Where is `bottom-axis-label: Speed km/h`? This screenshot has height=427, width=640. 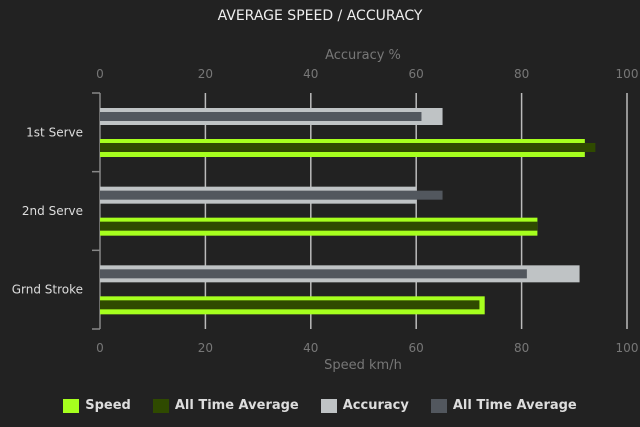 bottom-axis-label: Speed km/h is located at coordinates (363, 365).